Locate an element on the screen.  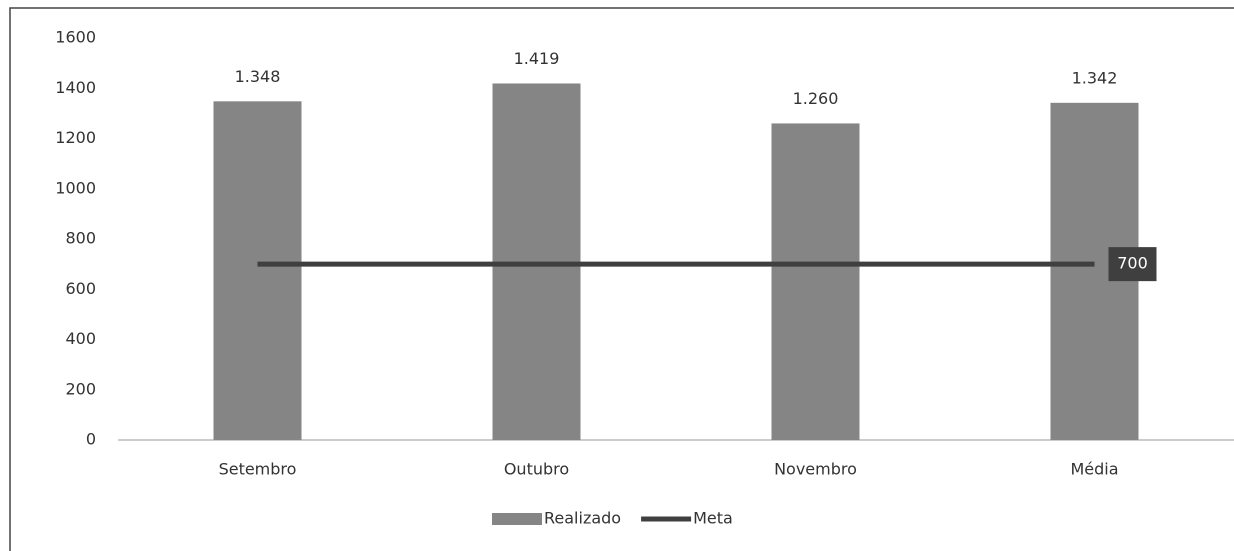
y-tick-label: 200 is located at coordinates (80, 388).